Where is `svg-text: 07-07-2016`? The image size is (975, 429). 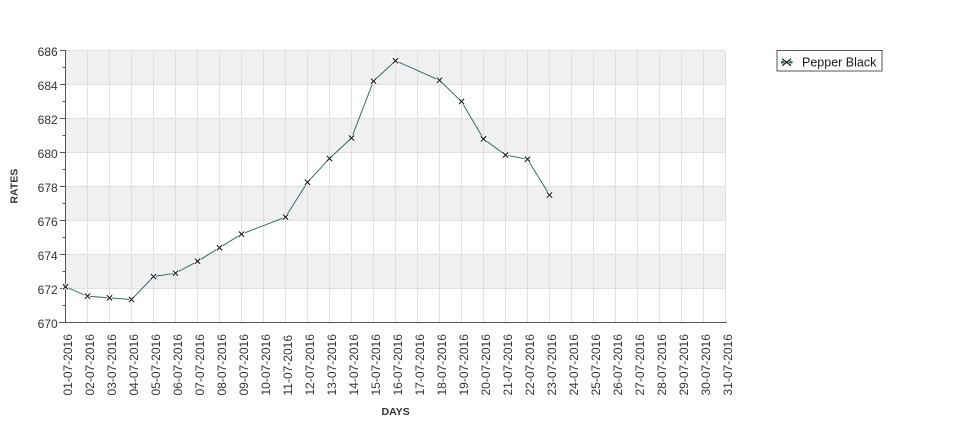
svg-text: 07-07-2016 is located at coordinates (200, 365).